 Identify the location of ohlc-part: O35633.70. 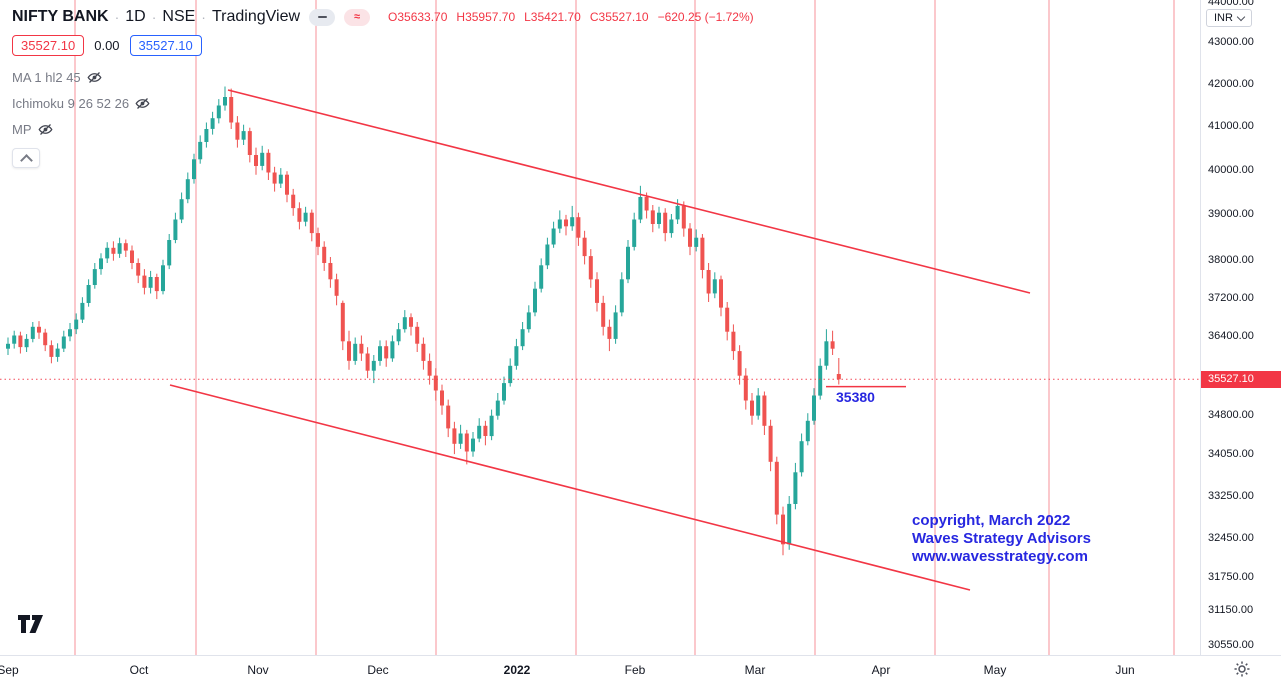
(418, 17).